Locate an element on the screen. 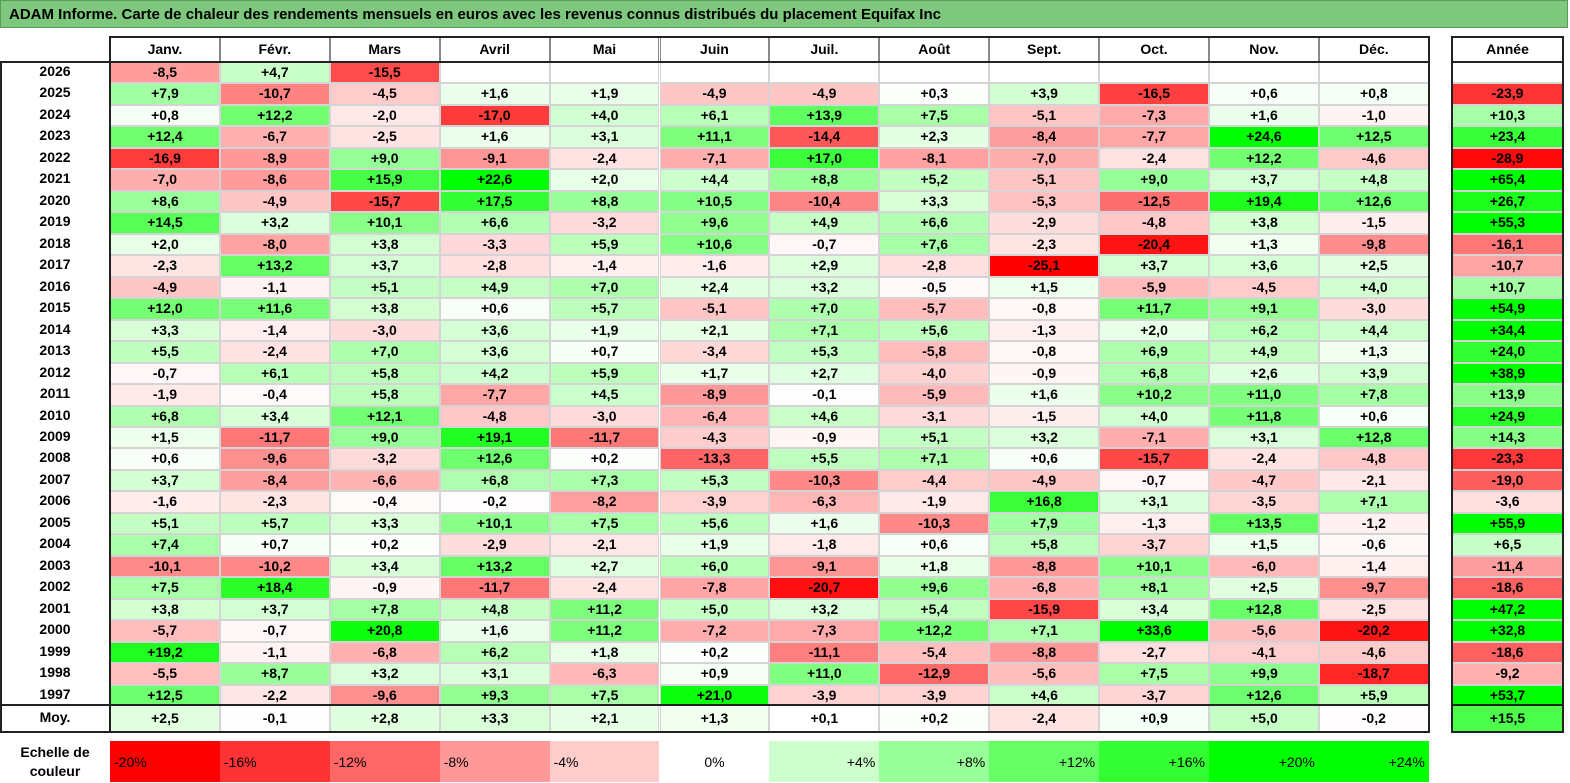  heat-cell-1998-6: +11,0 is located at coordinates (824, 674).